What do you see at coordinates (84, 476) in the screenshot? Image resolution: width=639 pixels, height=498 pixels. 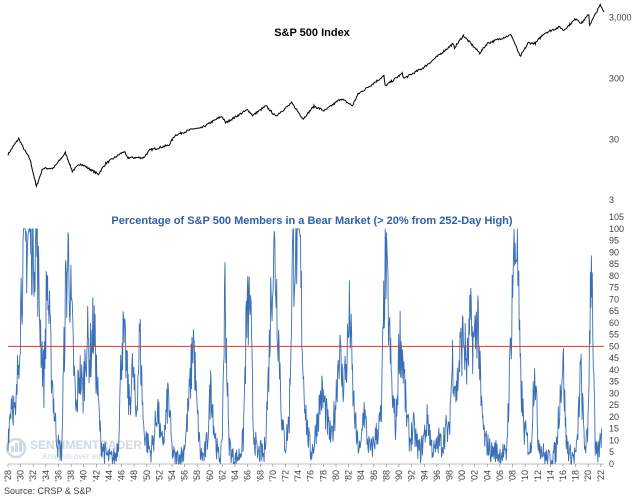 I see `x-axis-tick-label: '40` at bounding box center [84, 476].